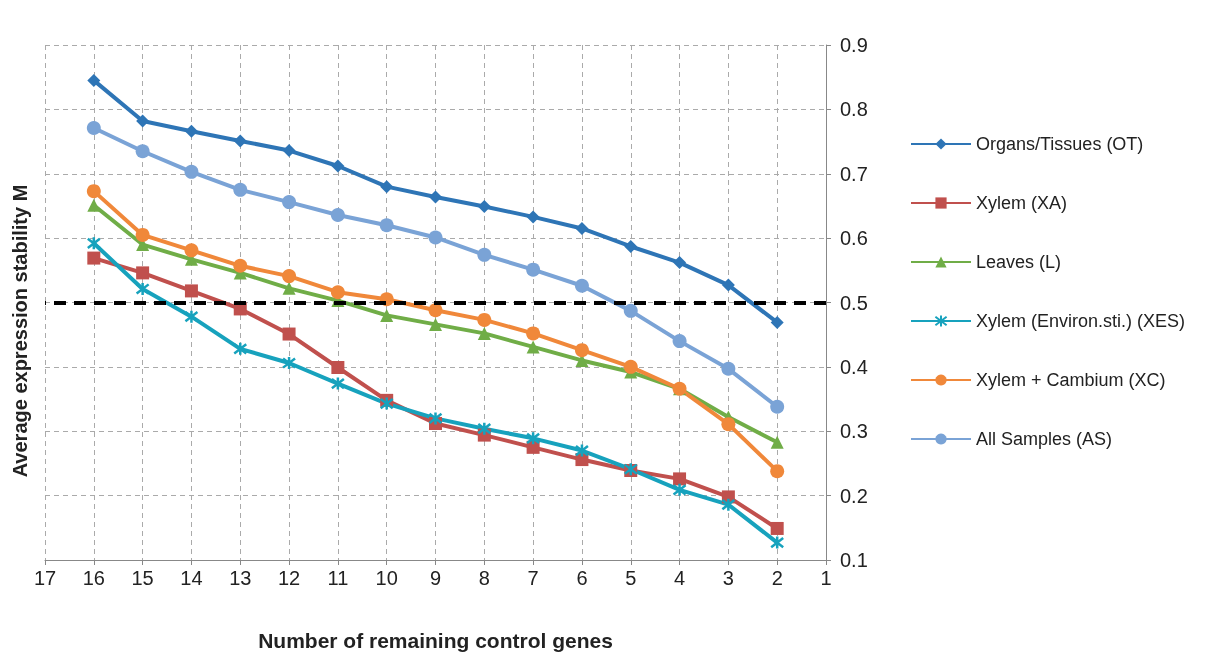 This screenshot has height=662, width=1232. I want to click on y-tick-label: 0.9, so click(854, 45).